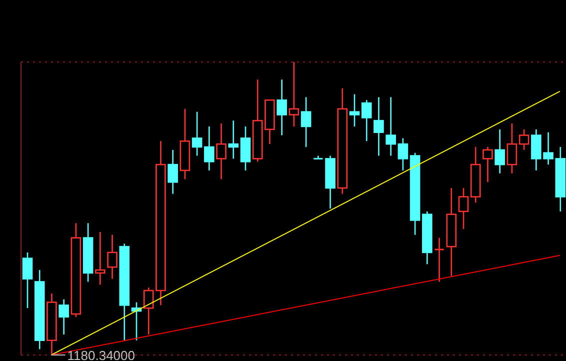 Image resolution: width=566 pixels, height=361 pixels. Describe the element at coordinates (101, 354) in the screenshot. I see `annotation: 1180.34000` at that location.